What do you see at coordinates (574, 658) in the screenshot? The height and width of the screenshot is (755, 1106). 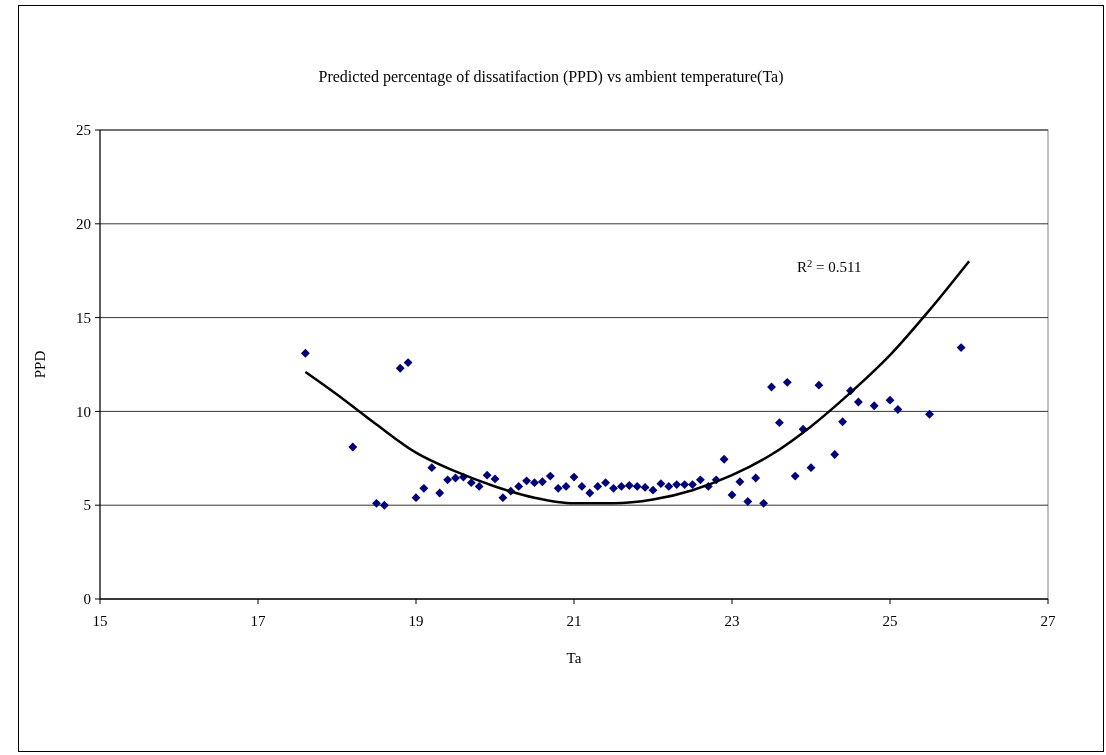 I see `x-axis-title: Ta` at bounding box center [574, 658].